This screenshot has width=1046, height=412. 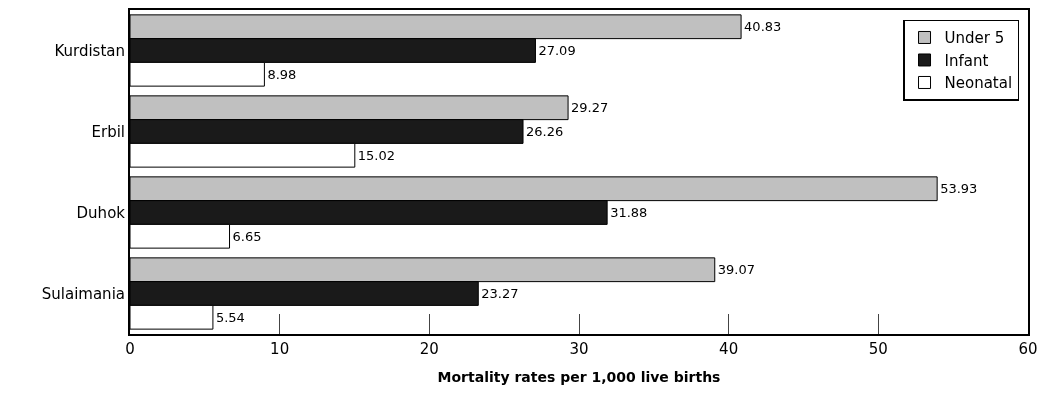 I want to click on x-tick-label: 10, so click(x=280, y=349).